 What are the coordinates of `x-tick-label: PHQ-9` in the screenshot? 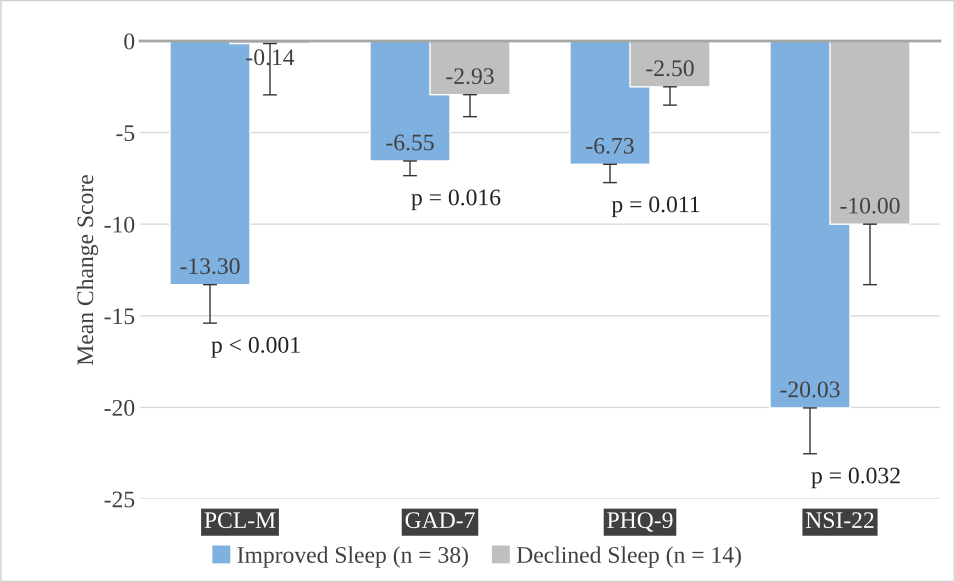 It's located at (639, 522).